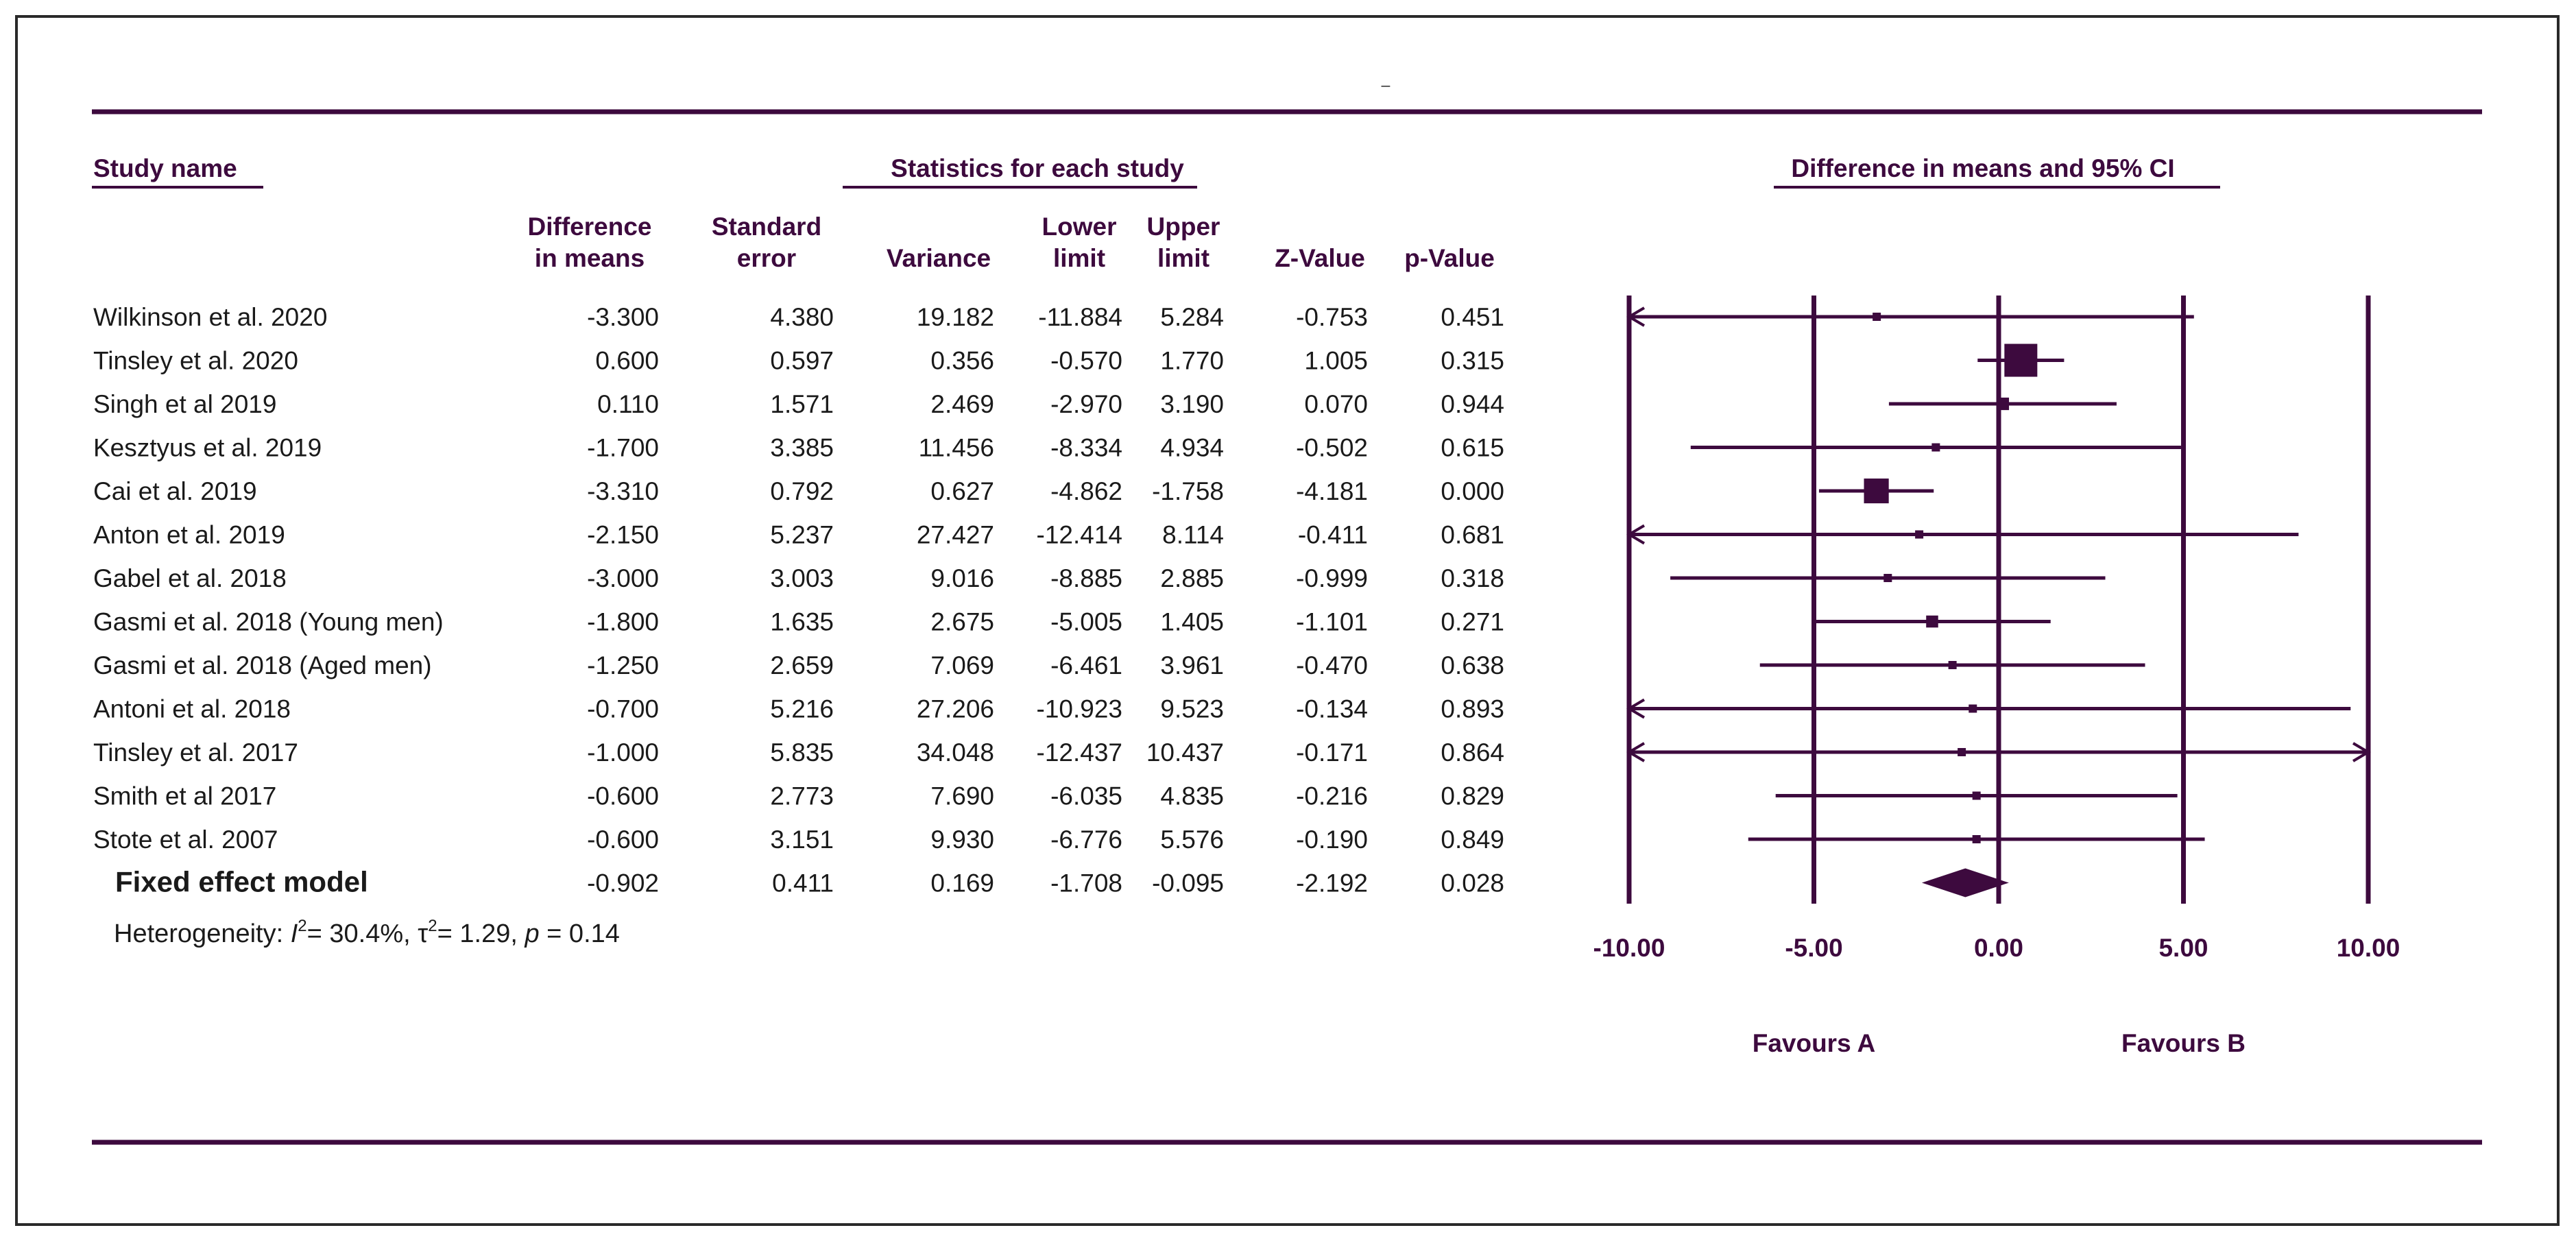 This screenshot has height=1241, width=2576. I want to click on column-header-2: Variance, so click(939, 258).